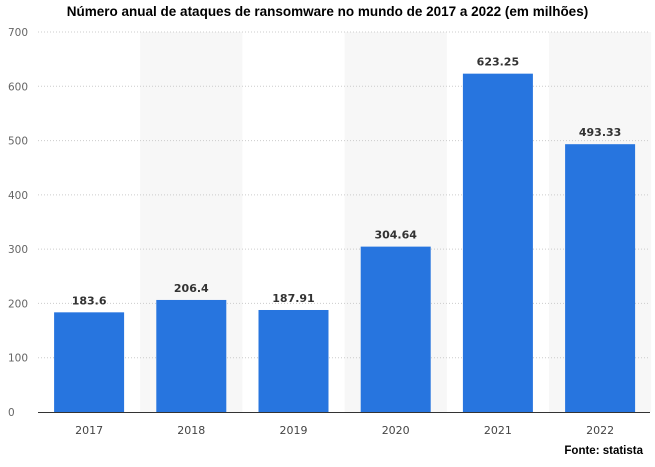  I want to click on y-tick-label: 0, so click(11, 413).